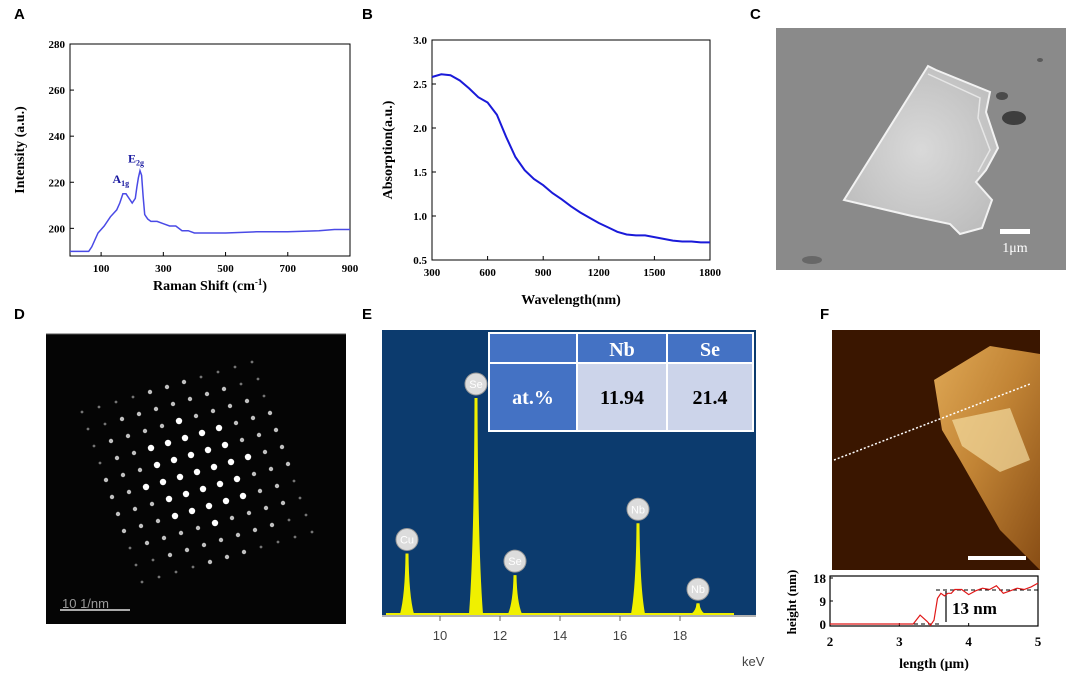  Describe the element at coordinates (968, 641) in the screenshot. I see `afm-x-tick-label: 4` at that location.